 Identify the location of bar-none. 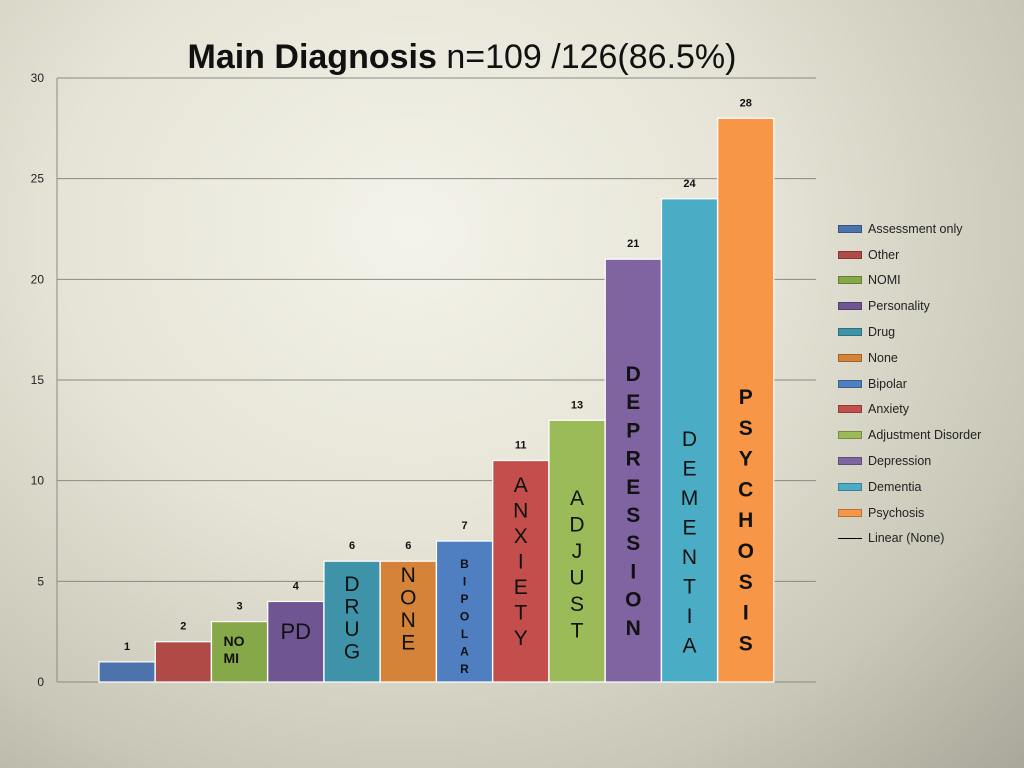
(408, 621).